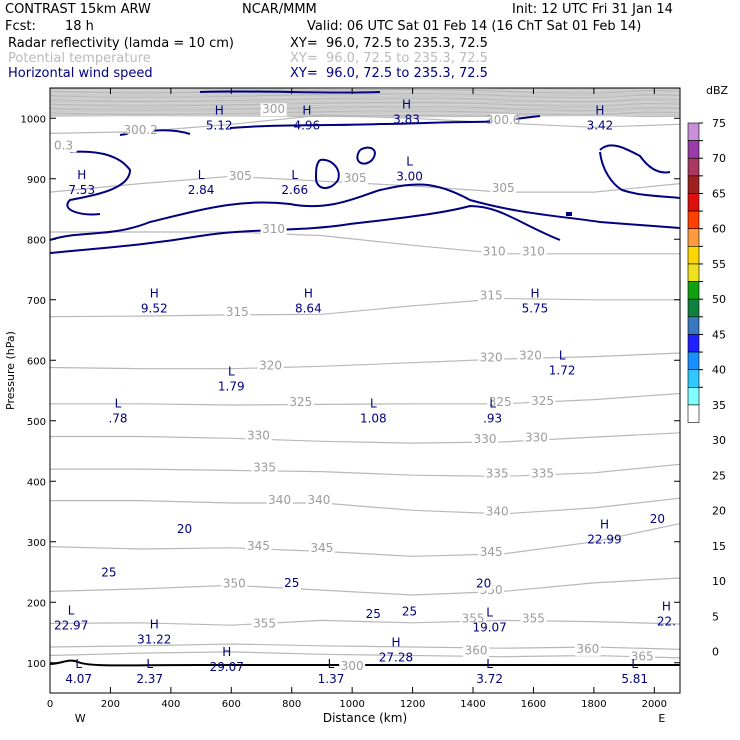 The image size is (740, 740). I want to click on y-axis-label: Pressure (hPa), so click(10, 370).